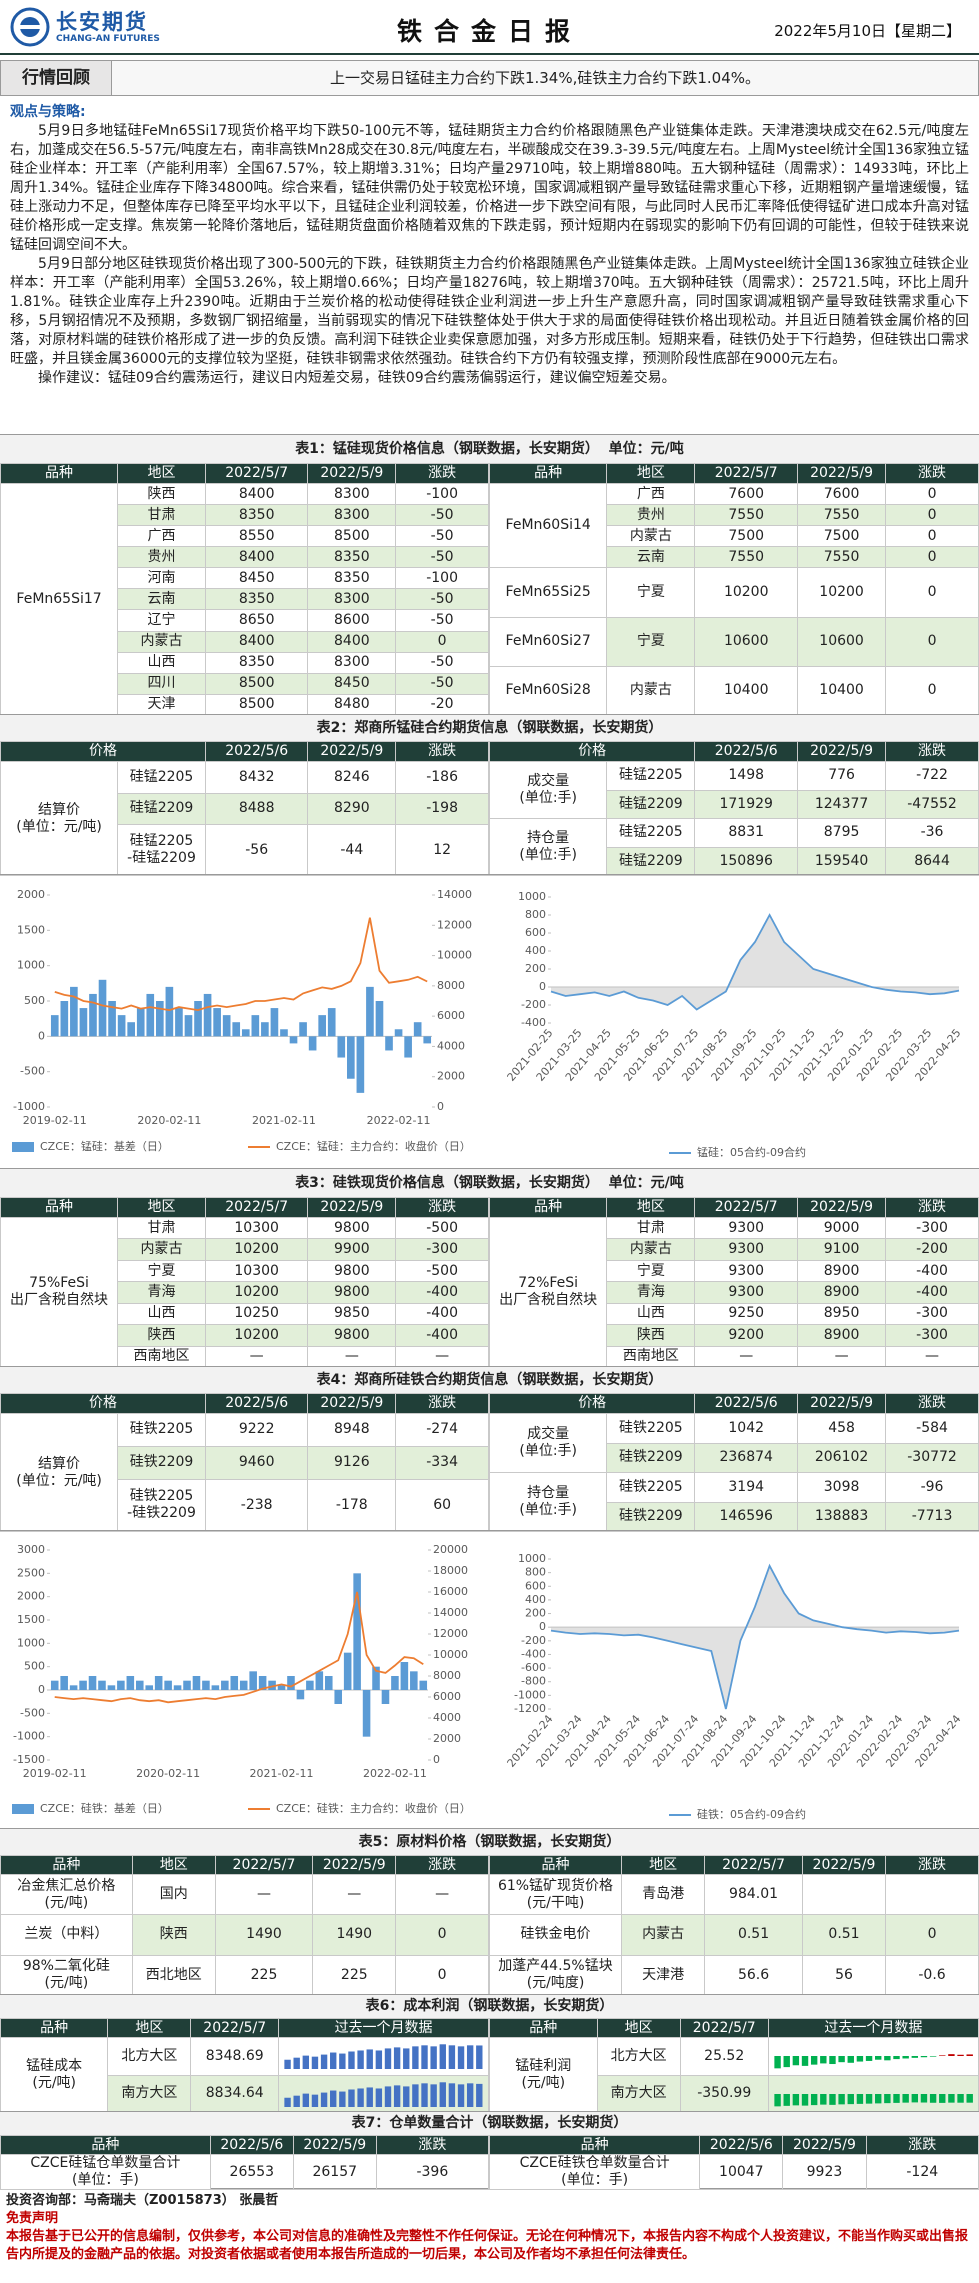 The height and width of the screenshot is (2283, 979). Describe the element at coordinates (29, 1736) in the screenshot. I see `y-tick-label: -1000` at that location.